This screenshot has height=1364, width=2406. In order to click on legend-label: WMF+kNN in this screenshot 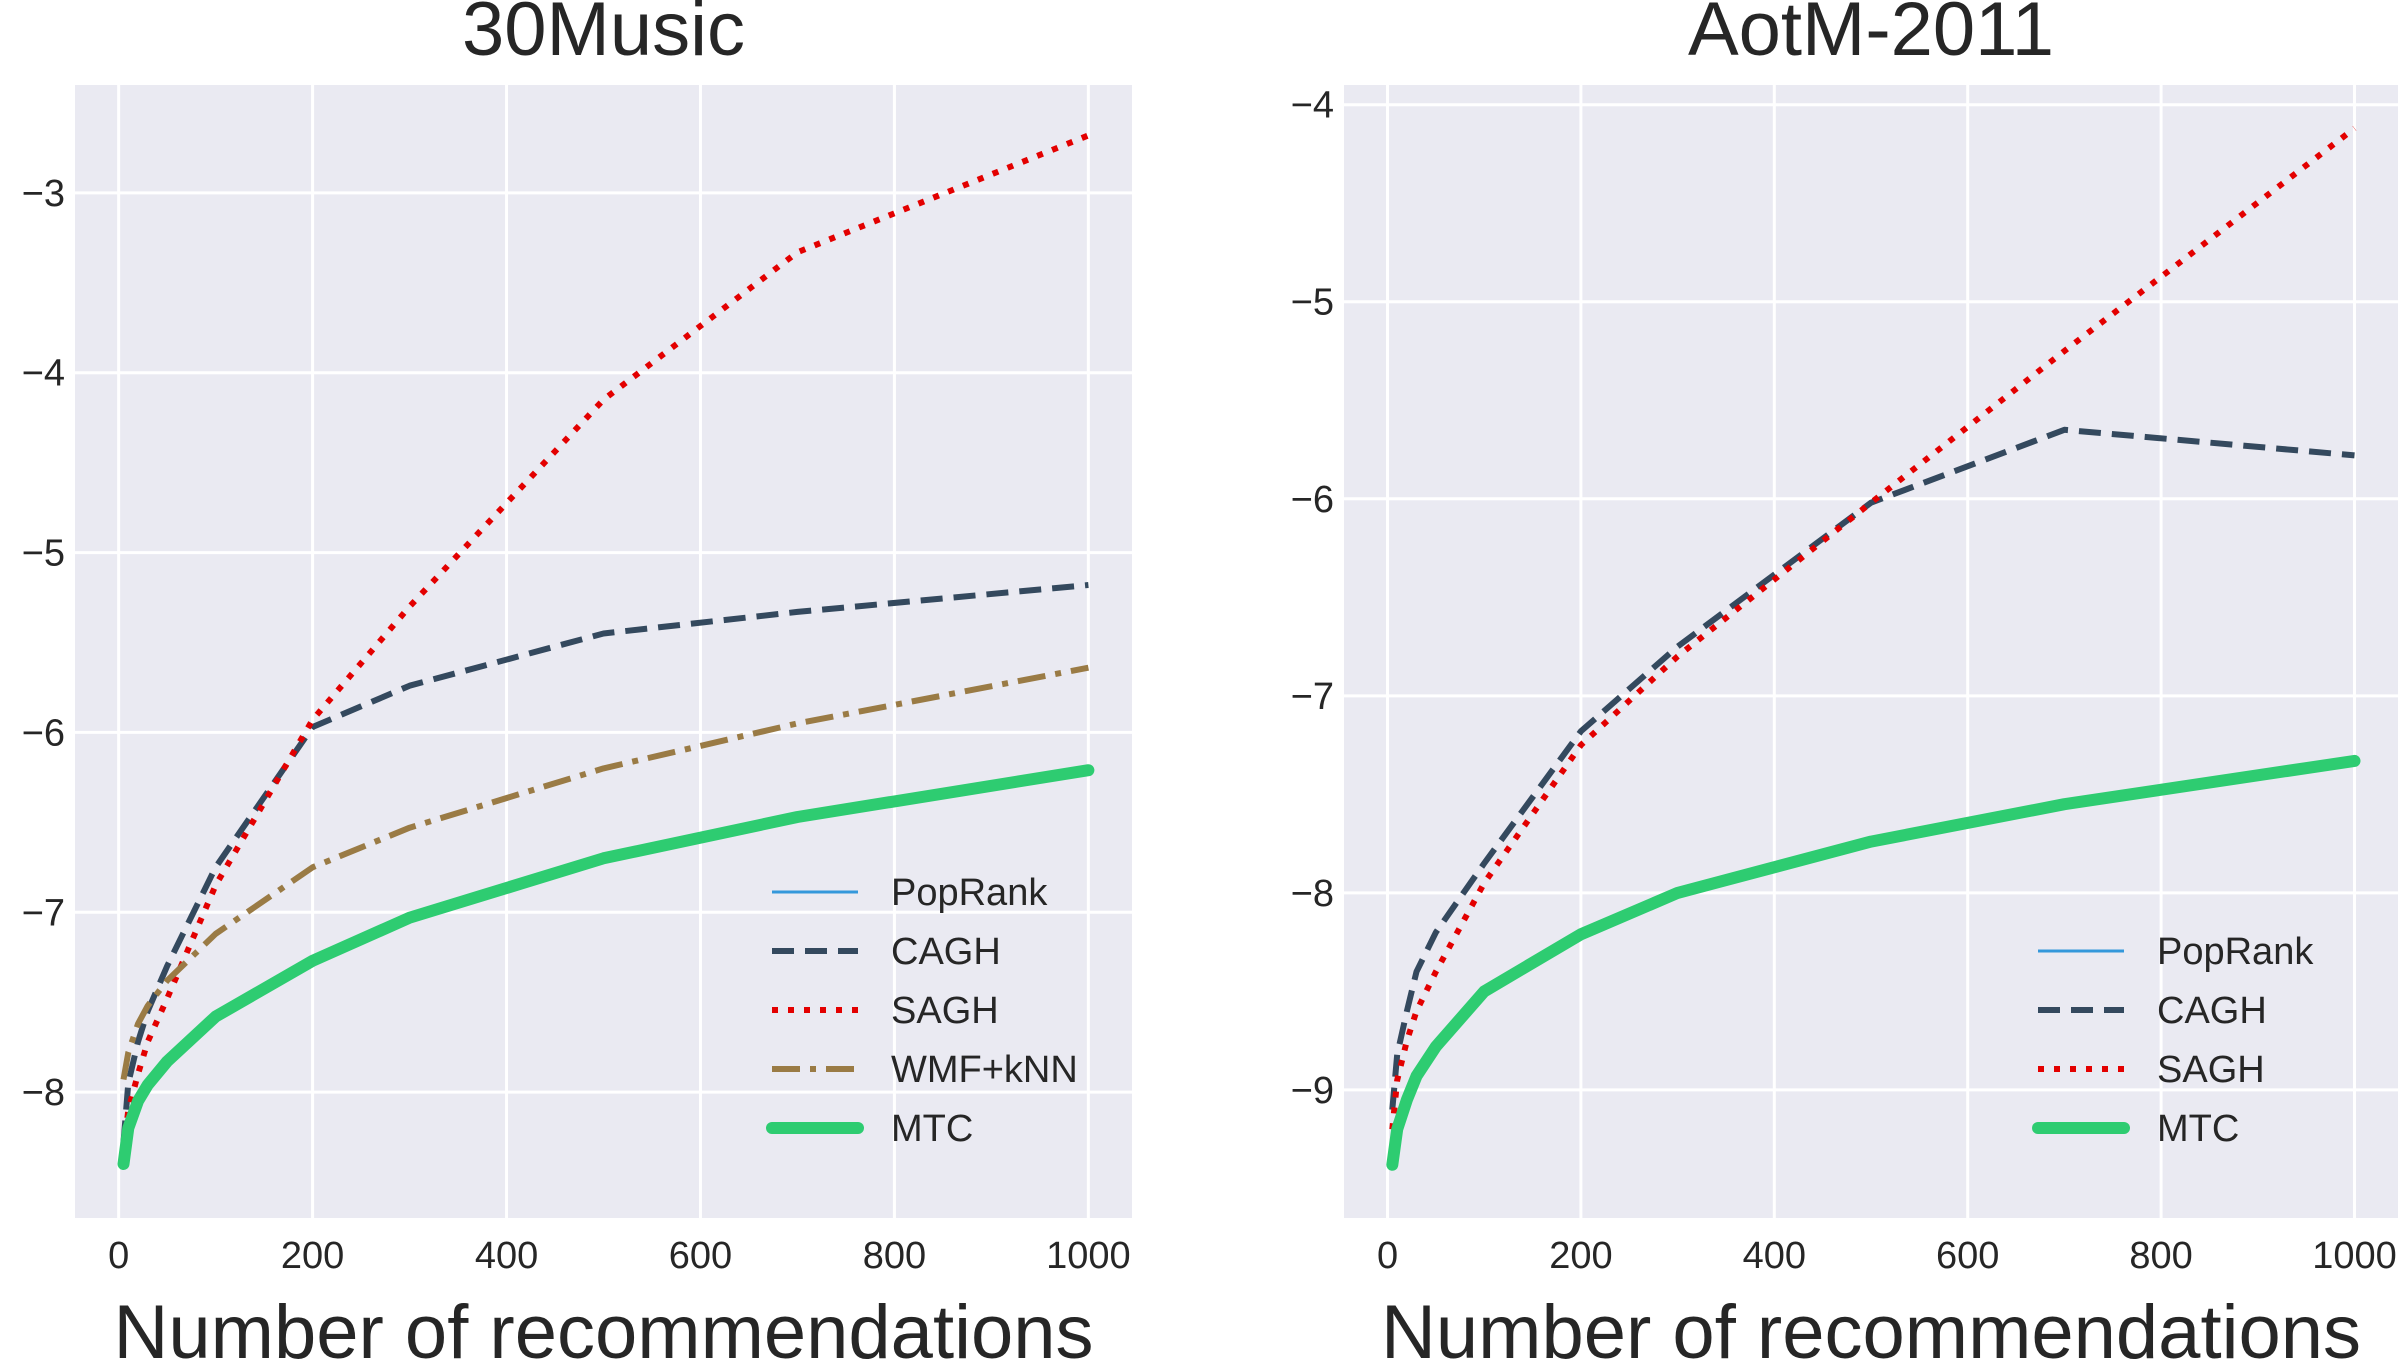, I will do `click(984, 1070)`.